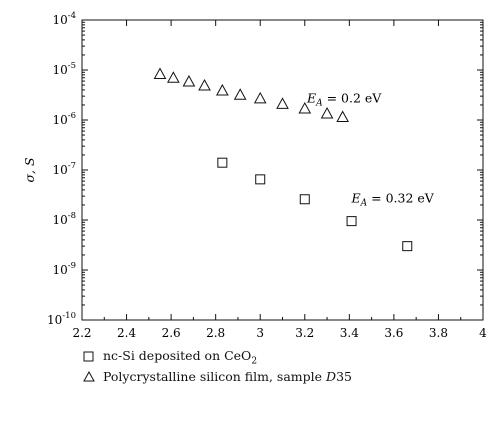 This screenshot has width=500, height=435. I want to click on x-tick-label: 3, so click(260, 333).